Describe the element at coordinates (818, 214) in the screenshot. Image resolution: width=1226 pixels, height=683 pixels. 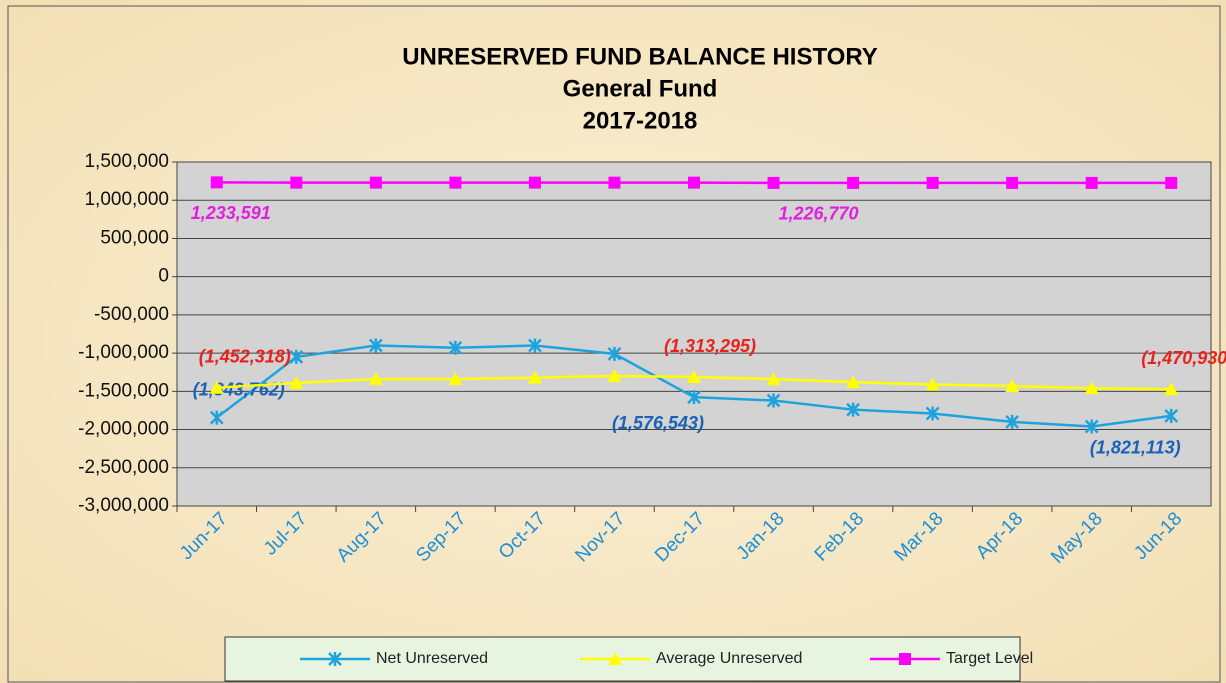
I see `data-label: 1,226,770` at that location.